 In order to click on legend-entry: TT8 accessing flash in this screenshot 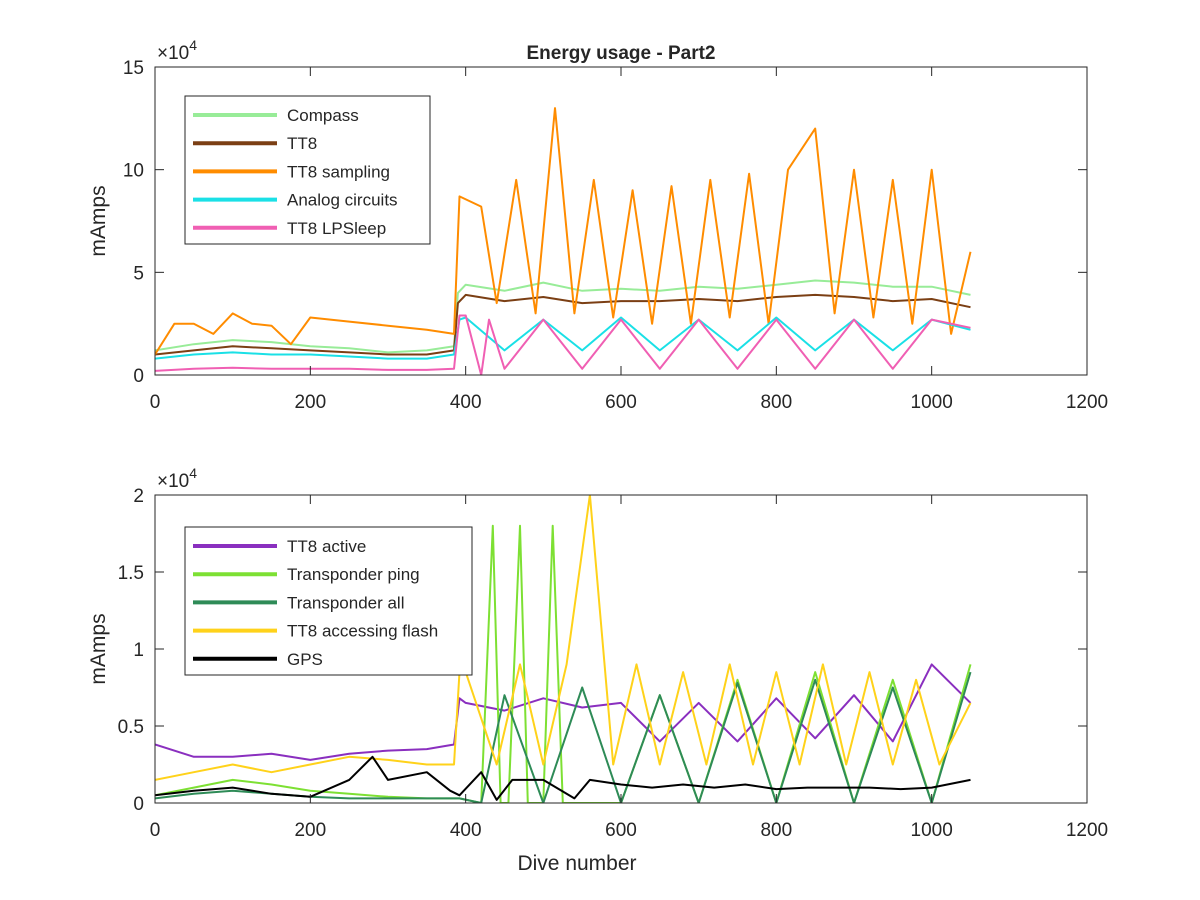, I will do `click(362, 631)`.